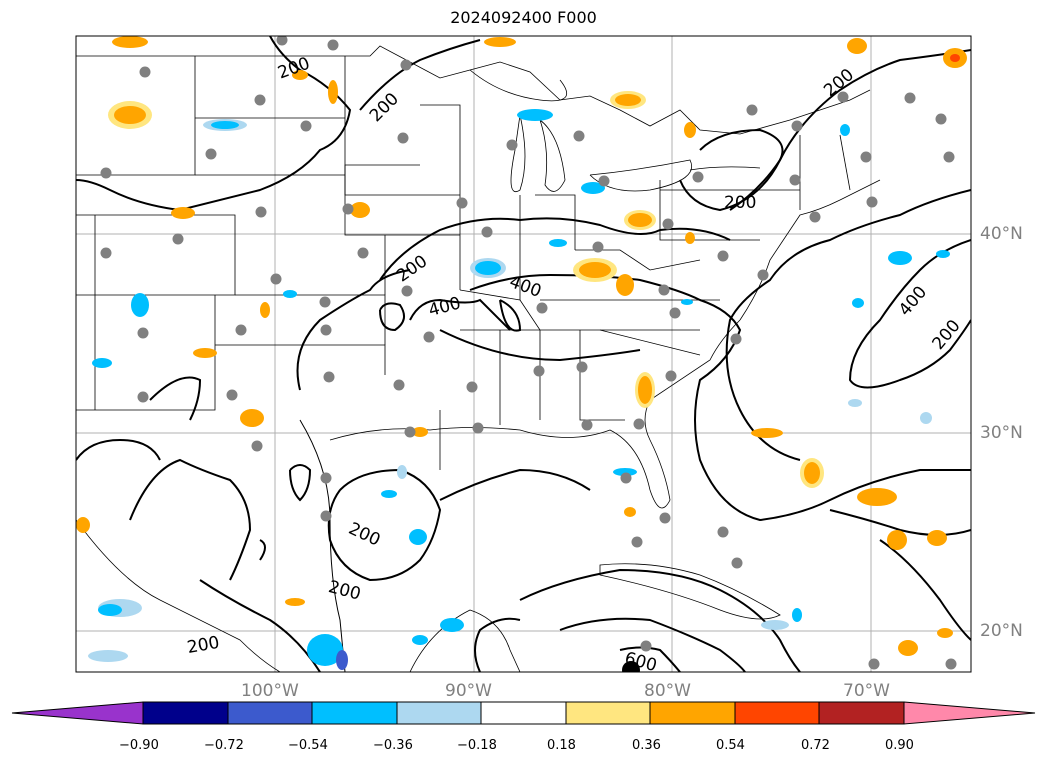 This screenshot has height=765, width=1047. What do you see at coordinates (523, 17) in the screenshot?
I see `map-title: 2024092400 F000` at bounding box center [523, 17].